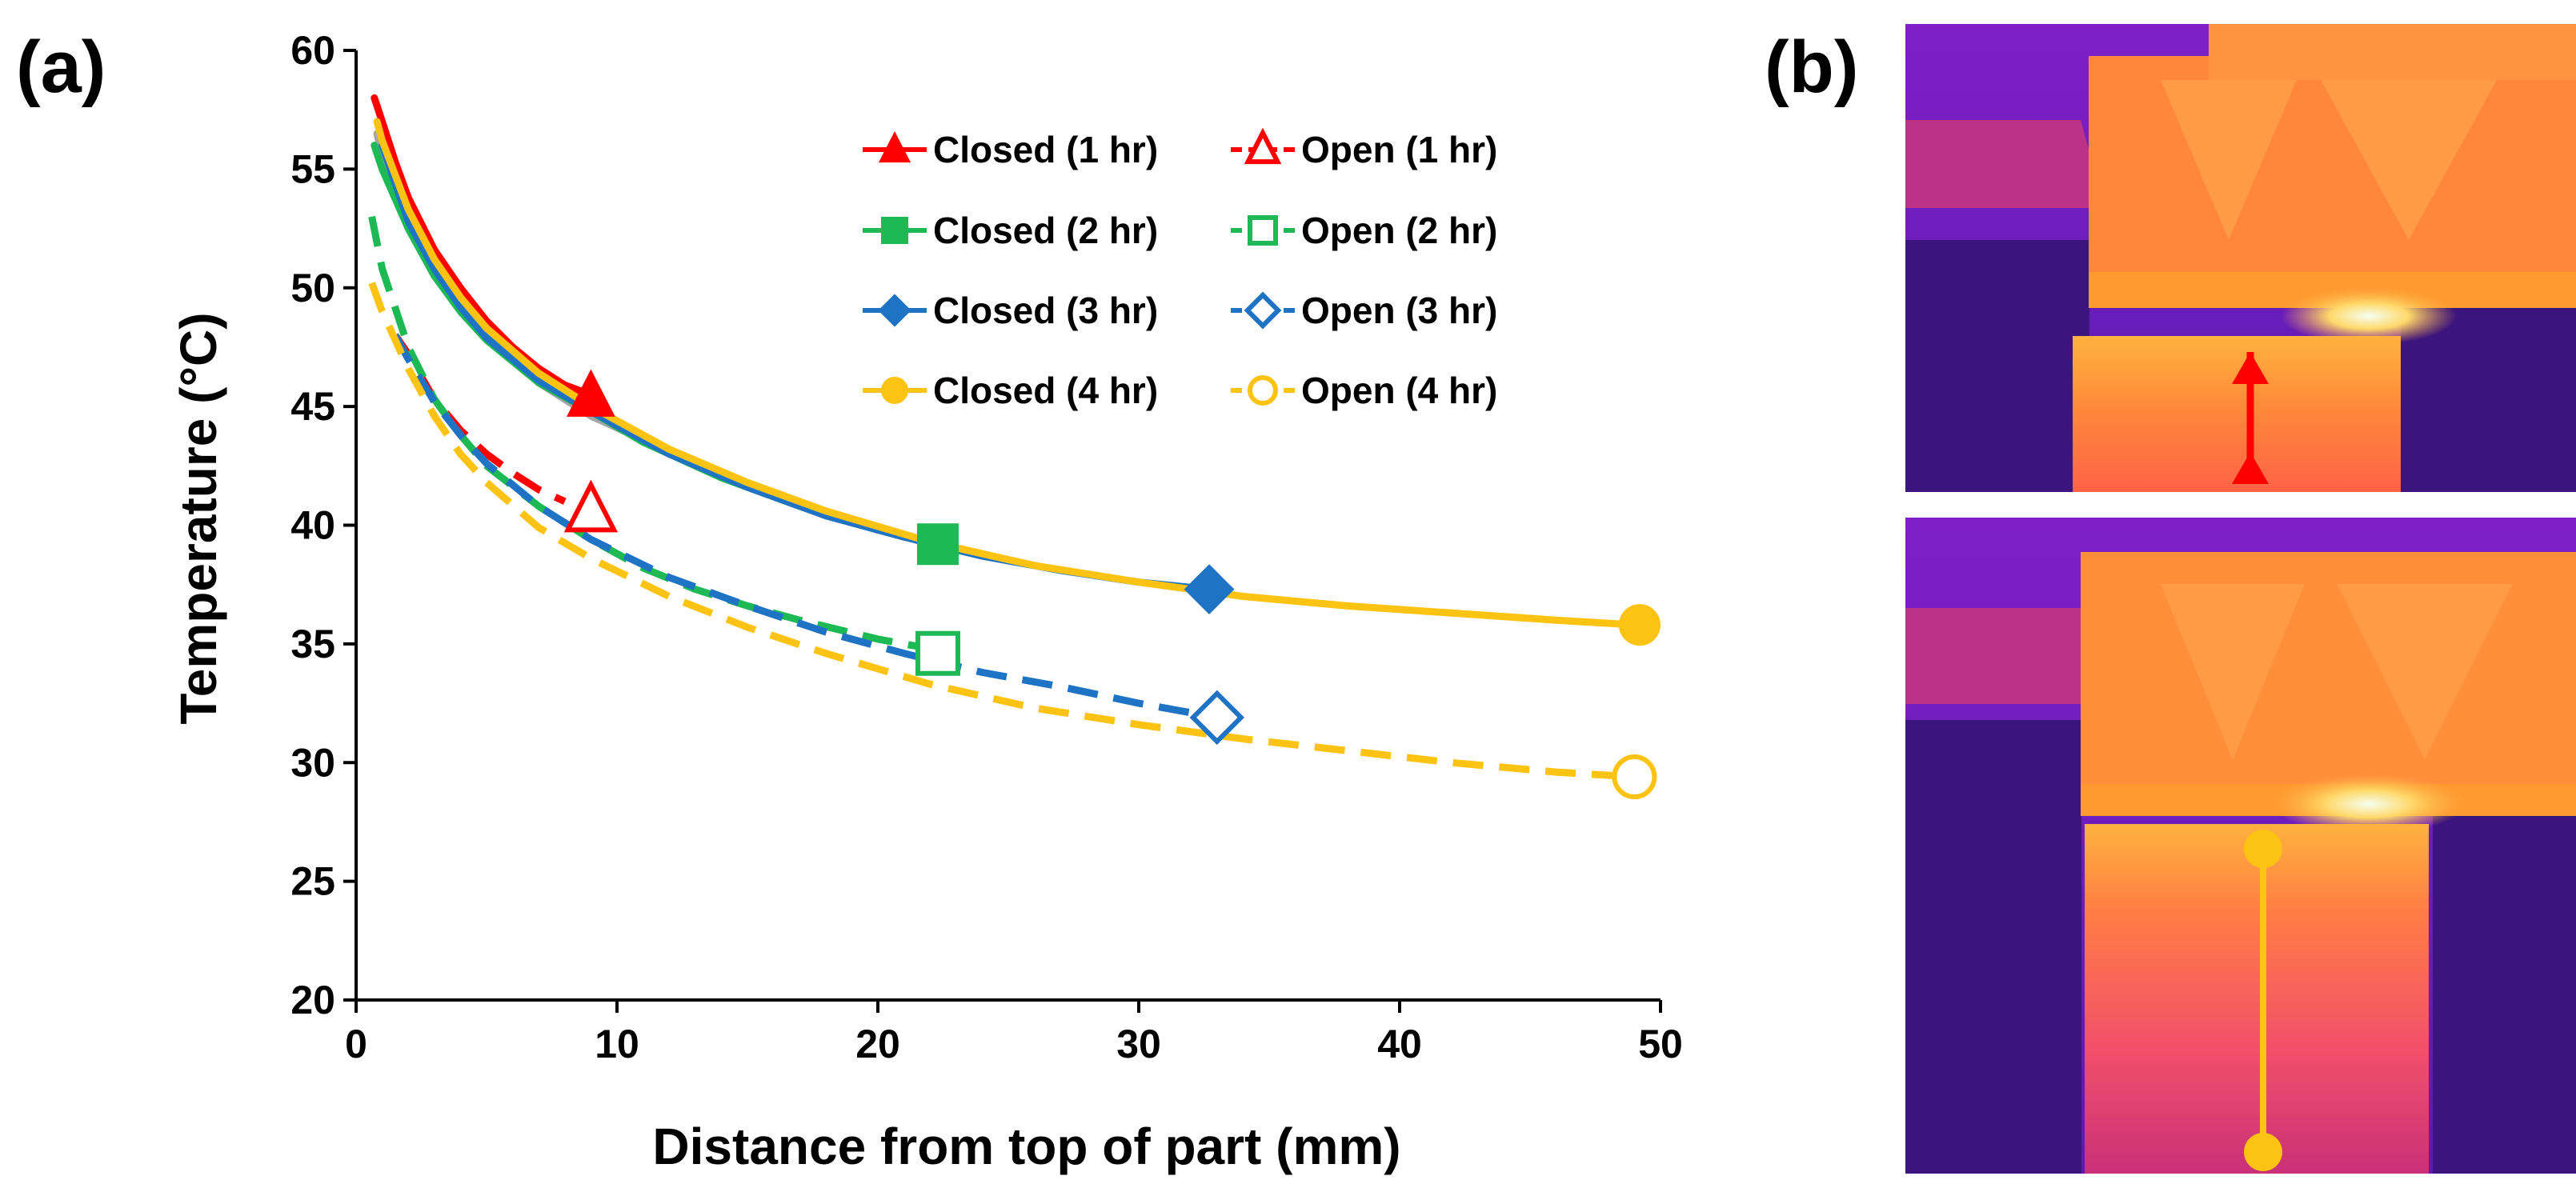  I want to click on triangle-marker-top, so click(2250, 368).